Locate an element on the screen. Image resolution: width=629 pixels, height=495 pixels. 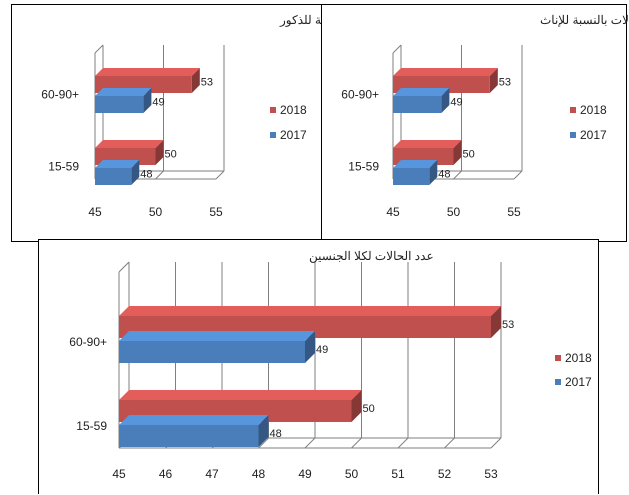
chart-title: عدد الحالات بالنسبة للذكور is located at coordinates (301, 20).